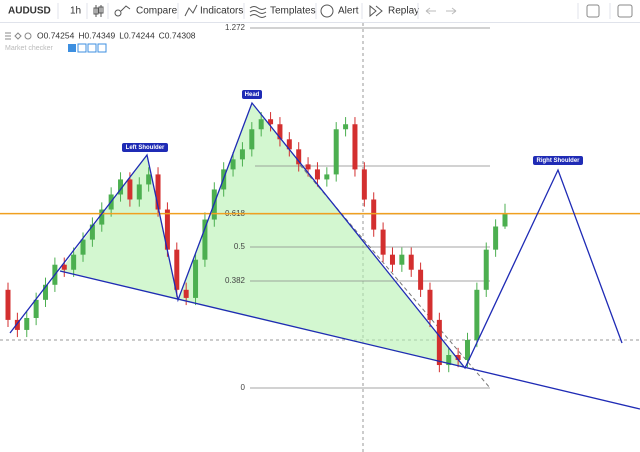 The image size is (640, 452). What do you see at coordinates (18, 36) in the screenshot?
I see `legend-icons` at bounding box center [18, 36].